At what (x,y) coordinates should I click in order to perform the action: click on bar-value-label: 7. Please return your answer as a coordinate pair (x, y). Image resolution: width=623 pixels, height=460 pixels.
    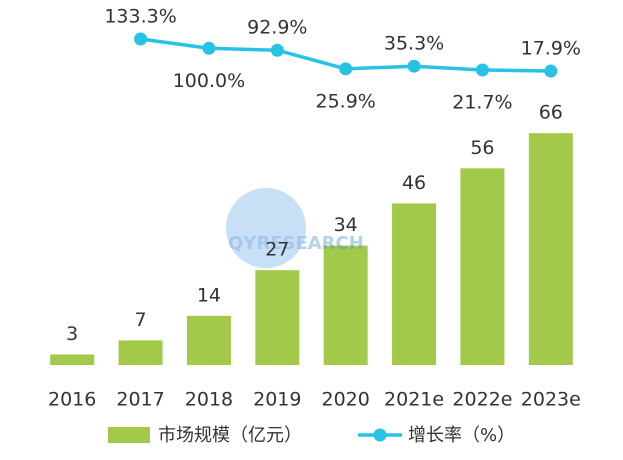
    Looking at the image, I should click on (141, 320).